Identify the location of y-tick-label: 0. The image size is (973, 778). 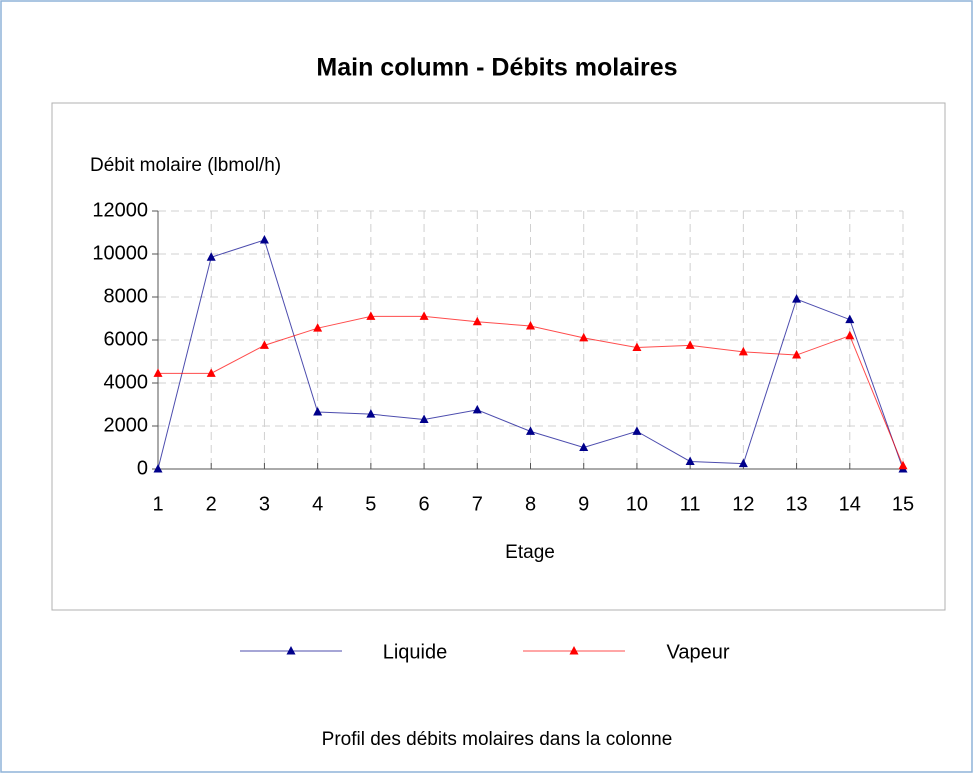
(142, 468).